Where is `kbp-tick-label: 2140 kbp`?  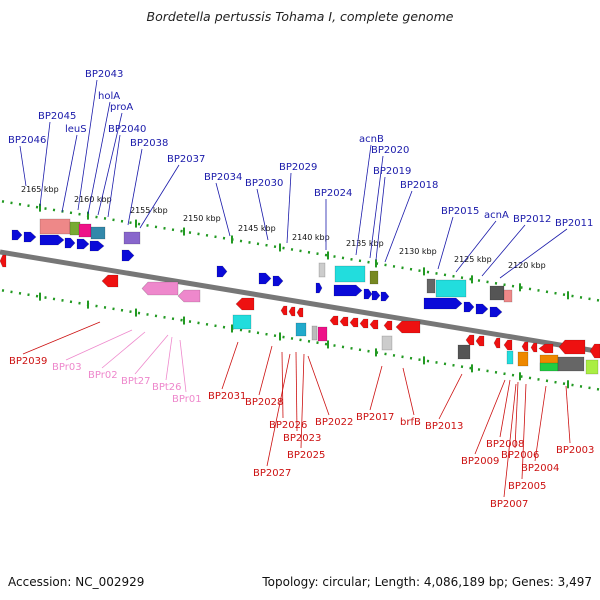 kbp-tick-label: 2140 kbp is located at coordinates (311, 237).